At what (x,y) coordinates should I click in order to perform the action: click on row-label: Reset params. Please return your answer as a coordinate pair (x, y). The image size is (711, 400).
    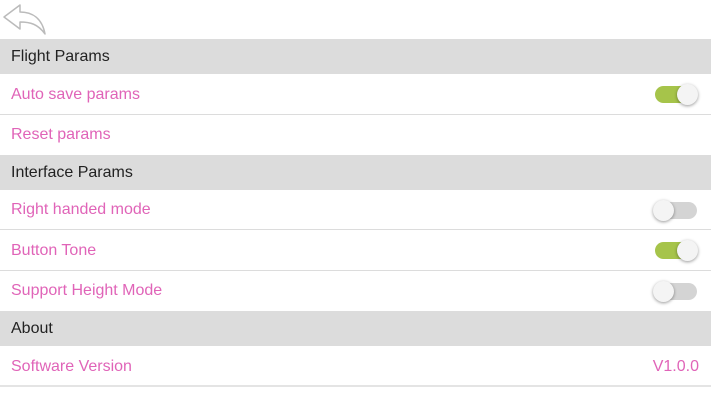
    Looking at the image, I should click on (61, 134).